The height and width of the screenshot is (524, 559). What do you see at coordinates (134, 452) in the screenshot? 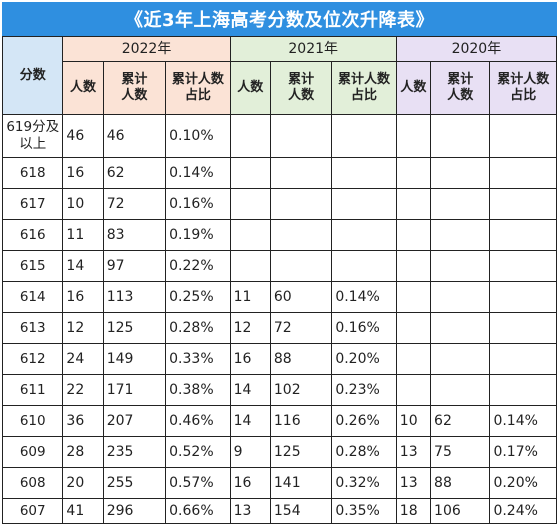
I see `cumulative-cell: 235` at bounding box center [134, 452].